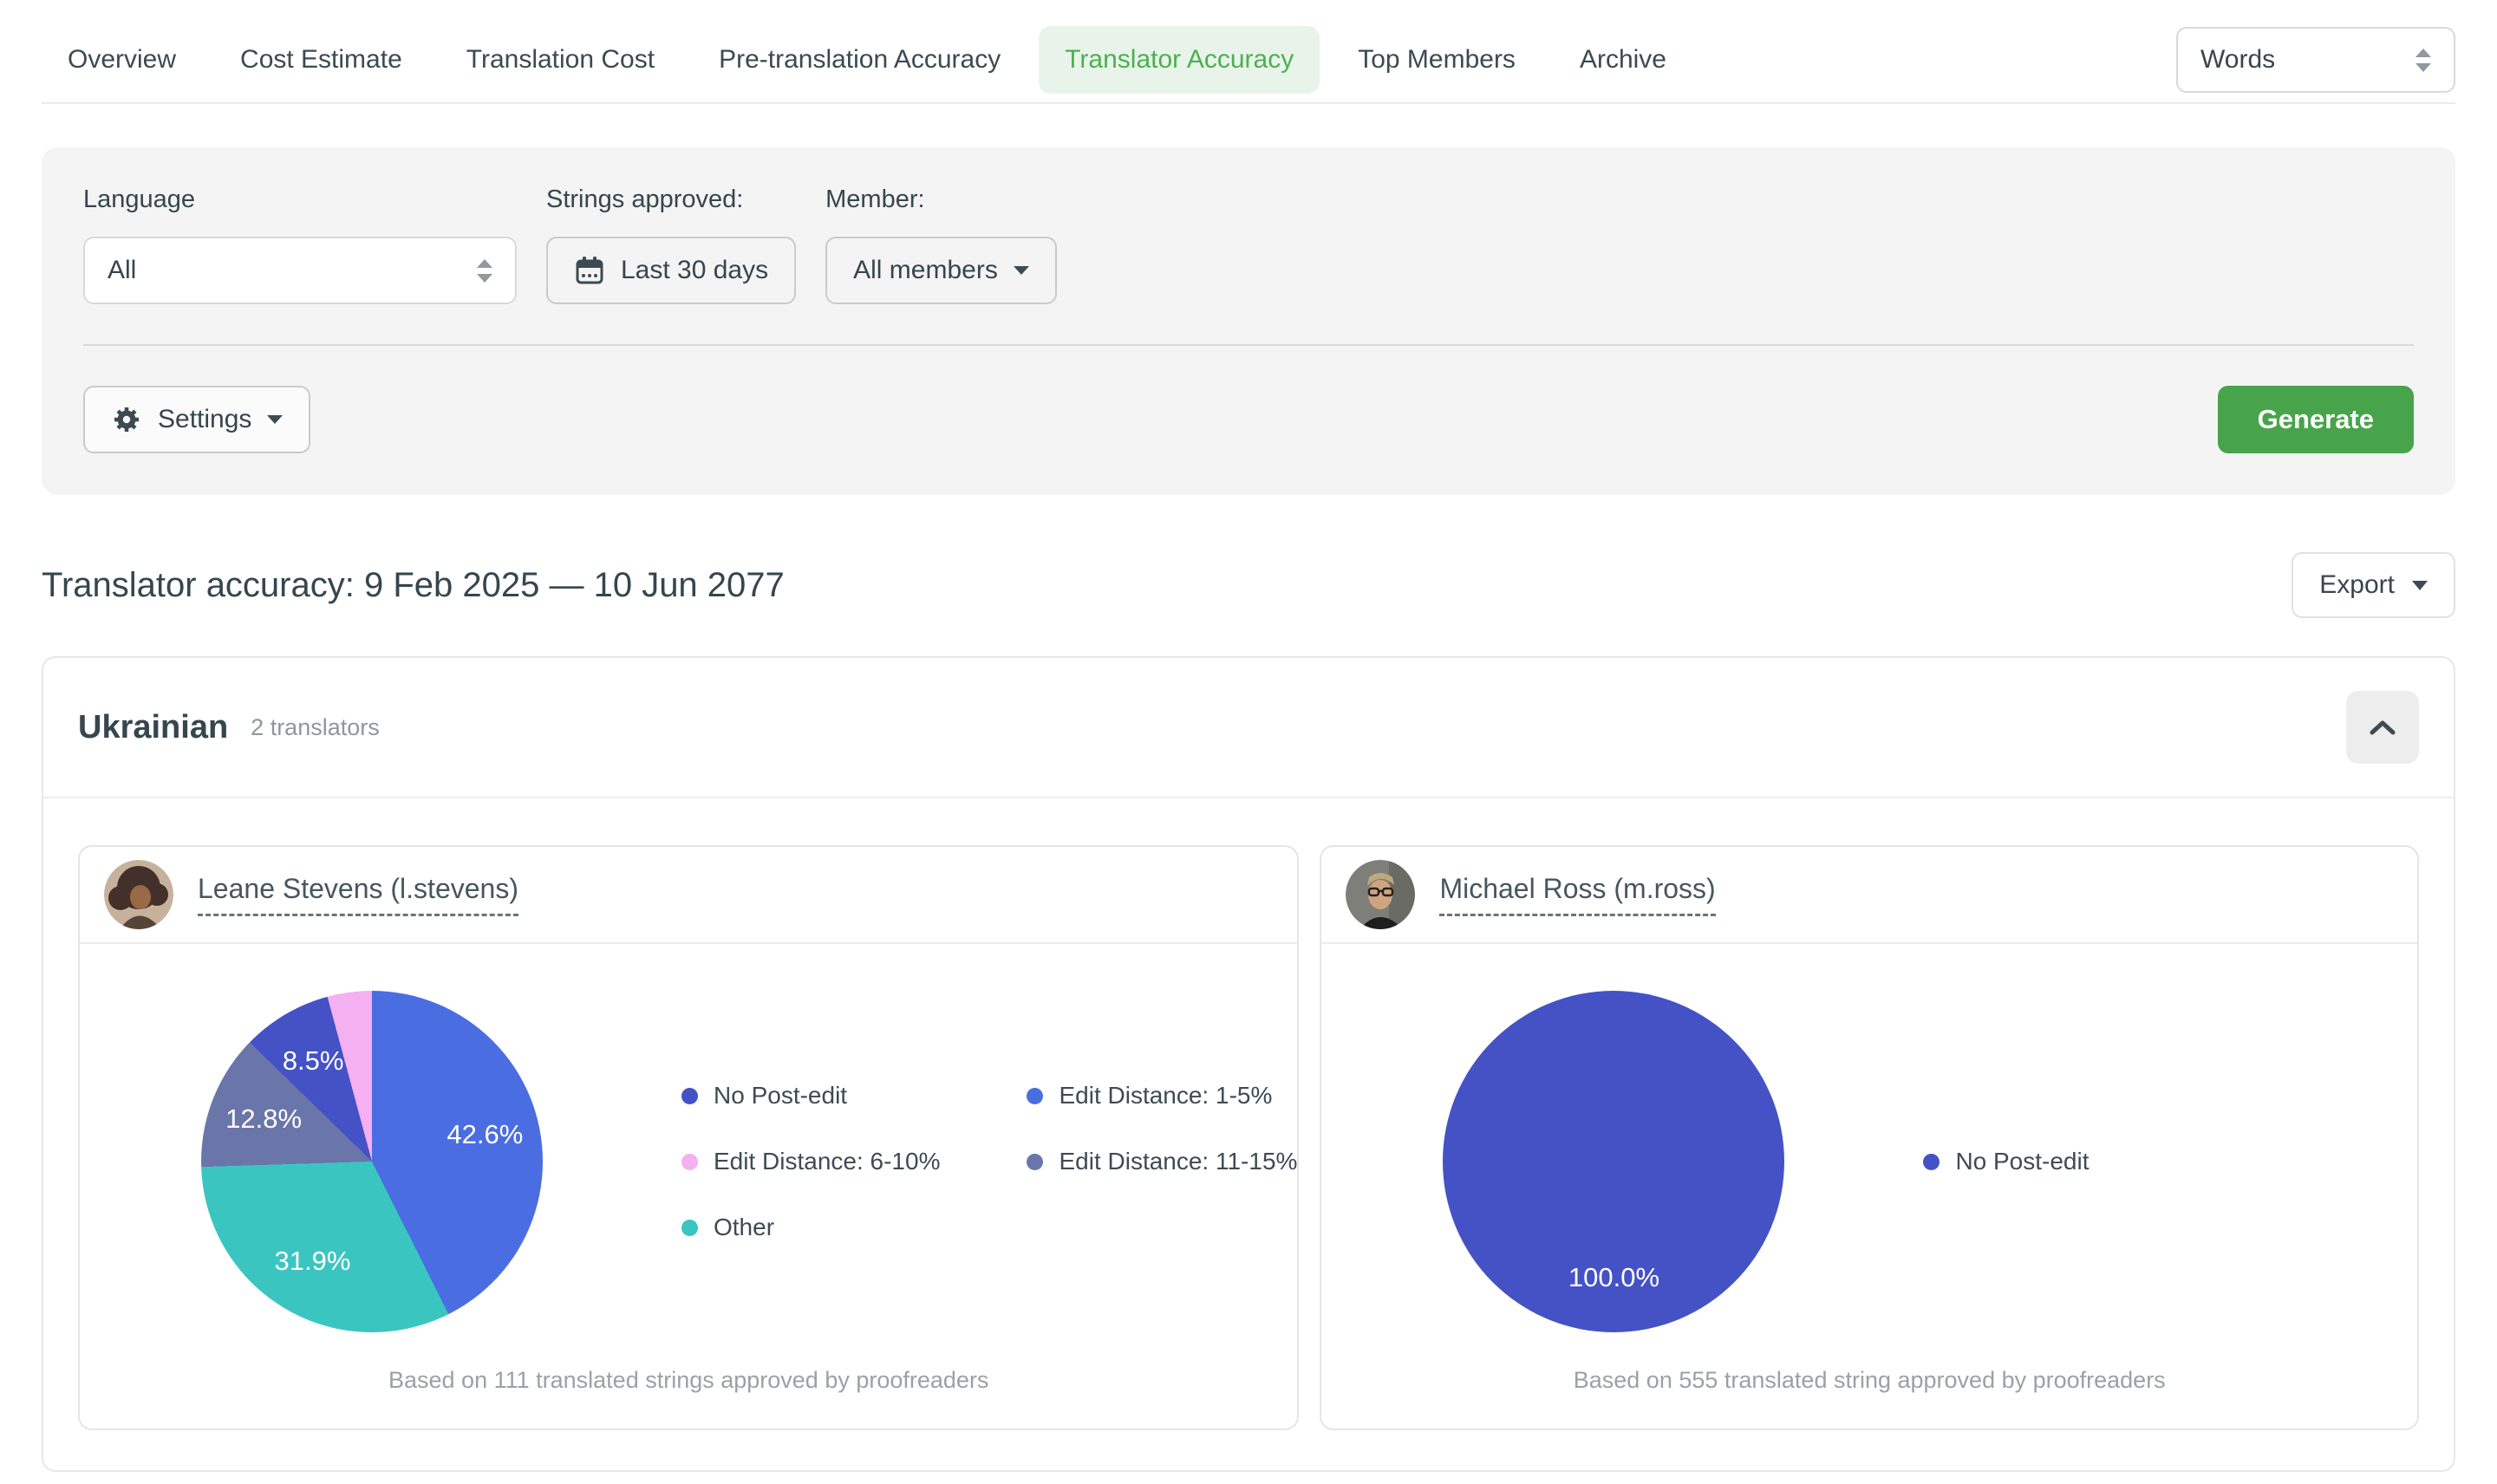 The width and height of the screenshot is (2497, 1484). Describe the element at coordinates (264, 1119) in the screenshot. I see `pie-slice-label: 12.8%` at that location.